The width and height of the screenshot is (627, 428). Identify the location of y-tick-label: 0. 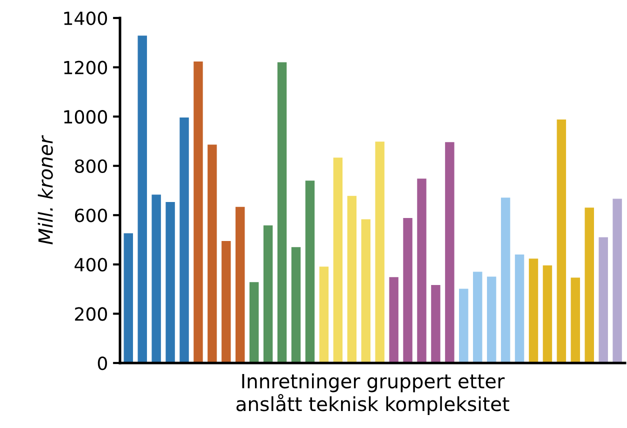
(102, 363).